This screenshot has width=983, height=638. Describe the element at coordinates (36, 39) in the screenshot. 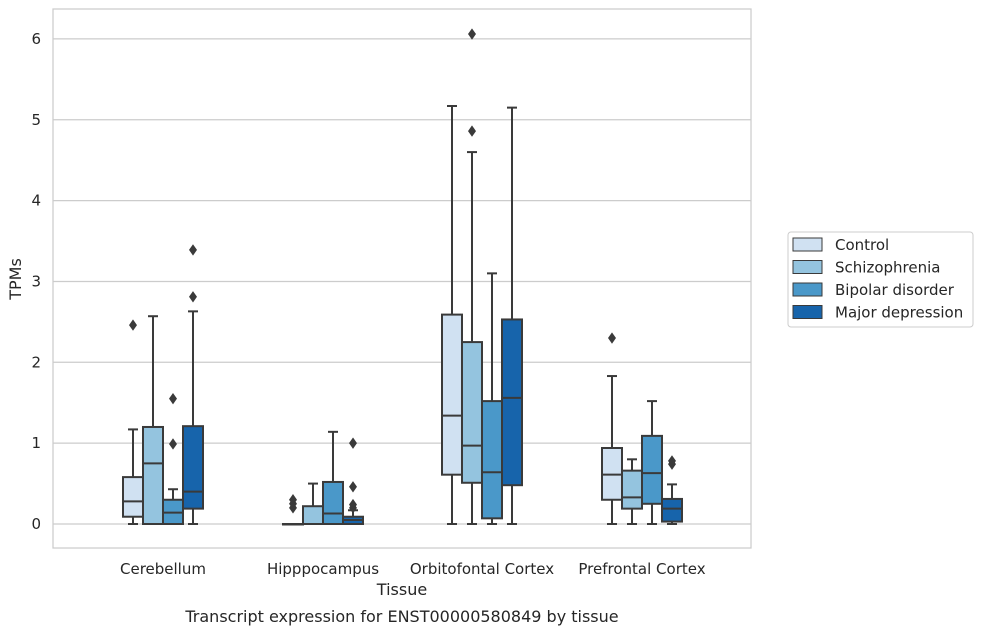

I see `y-tick-label: 6` at that location.